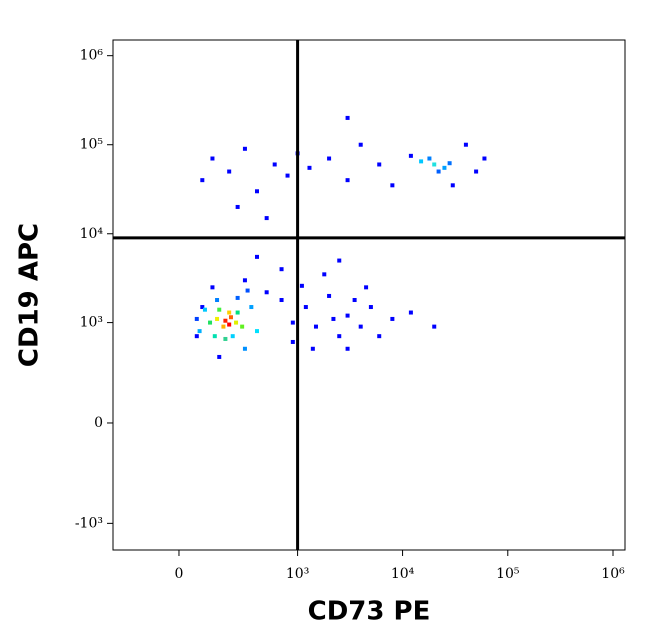 The image size is (646, 641). I want to click on x-tick-label: 10⁵, so click(508, 574).